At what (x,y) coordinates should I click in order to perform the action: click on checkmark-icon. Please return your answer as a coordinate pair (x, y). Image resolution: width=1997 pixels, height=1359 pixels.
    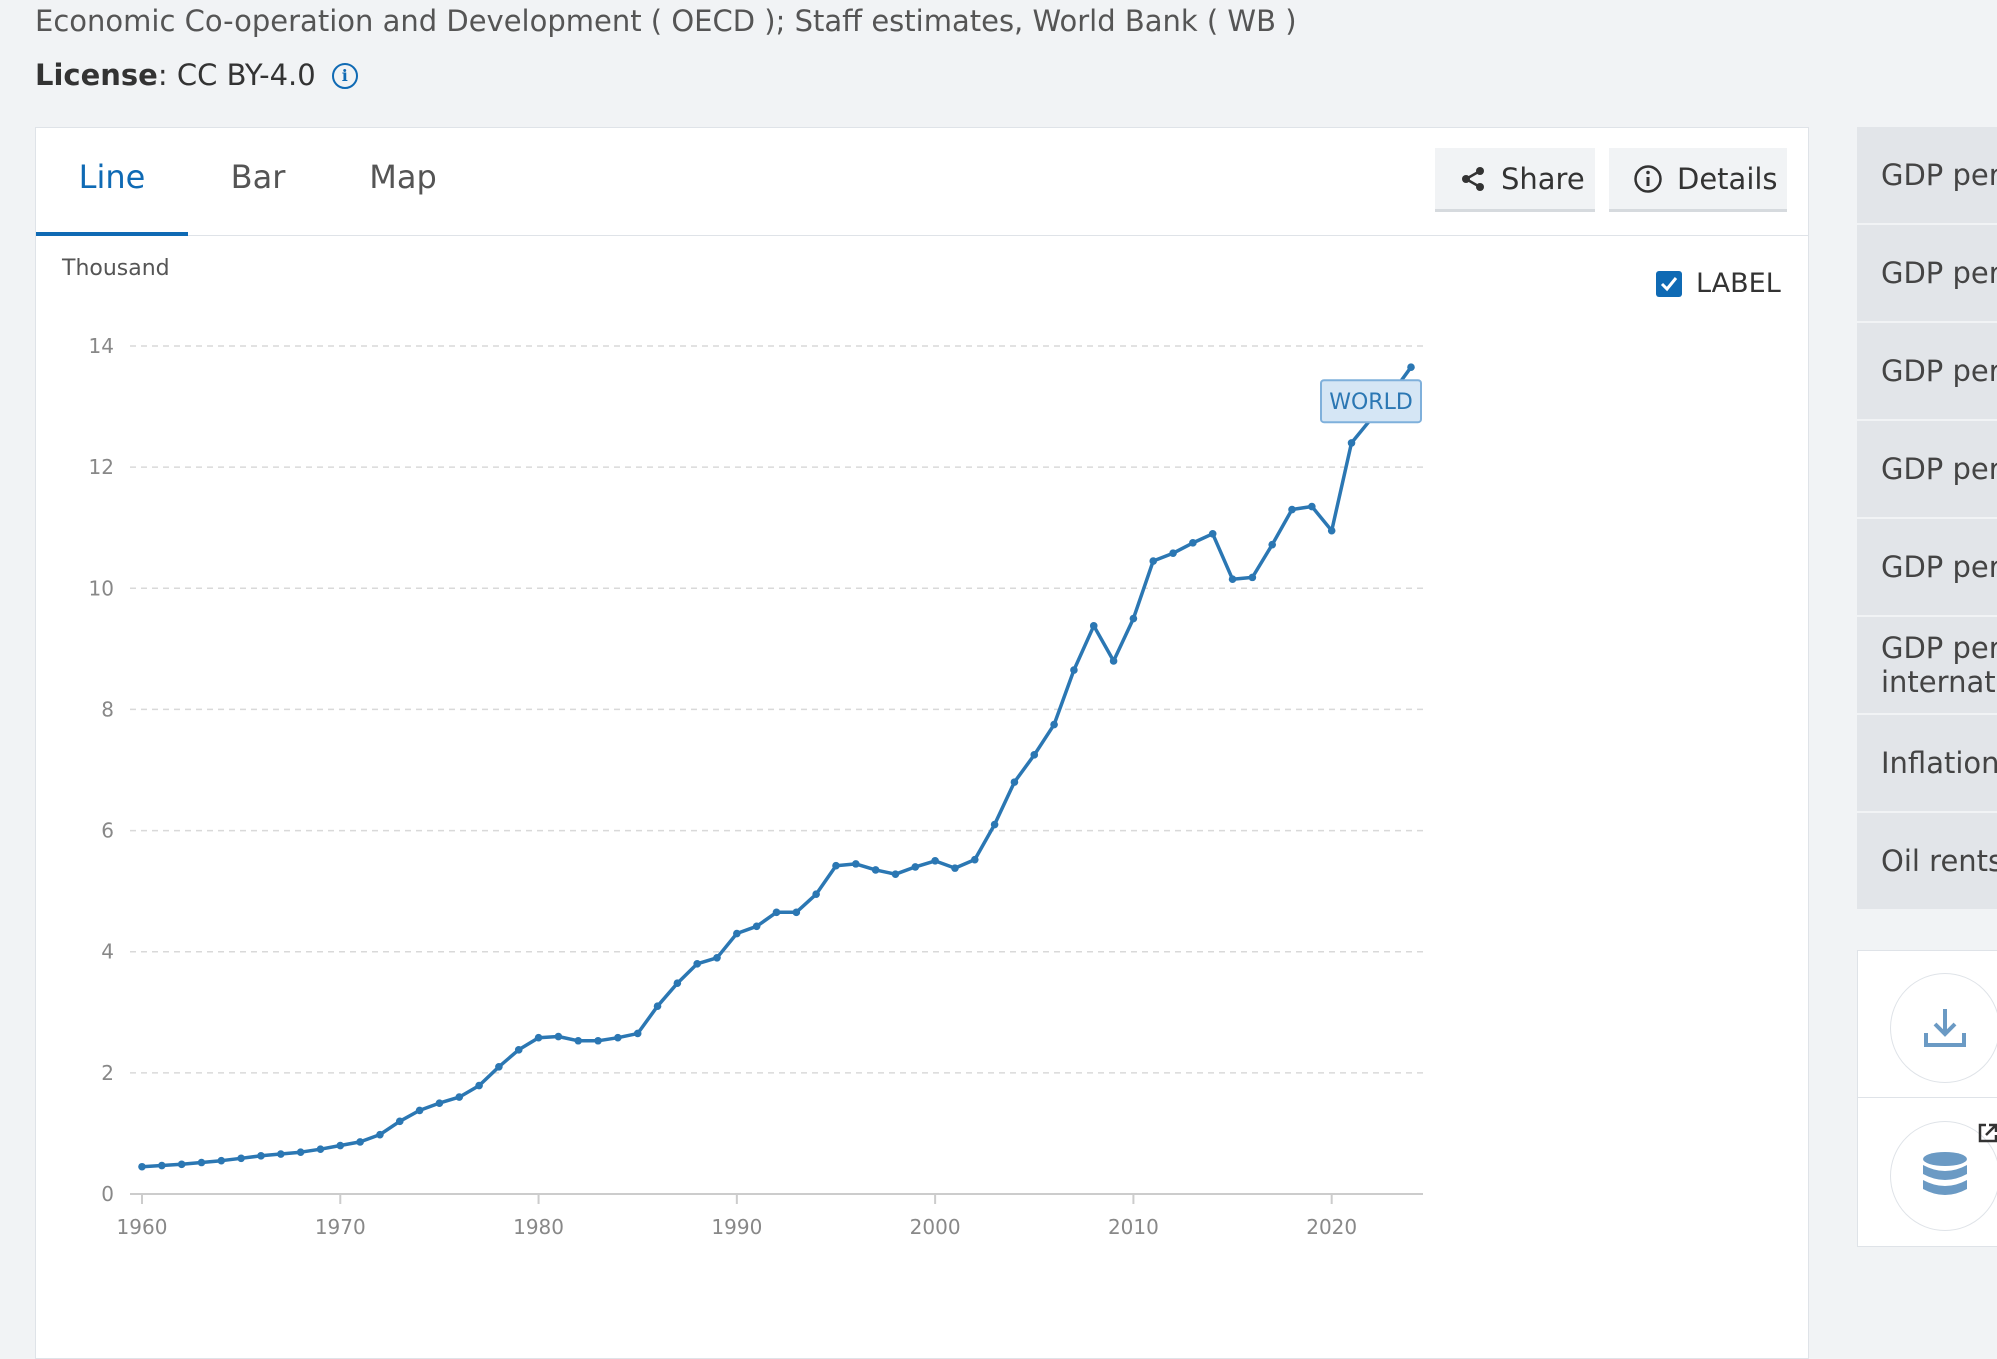
    Looking at the image, I should click on (1669, 283).